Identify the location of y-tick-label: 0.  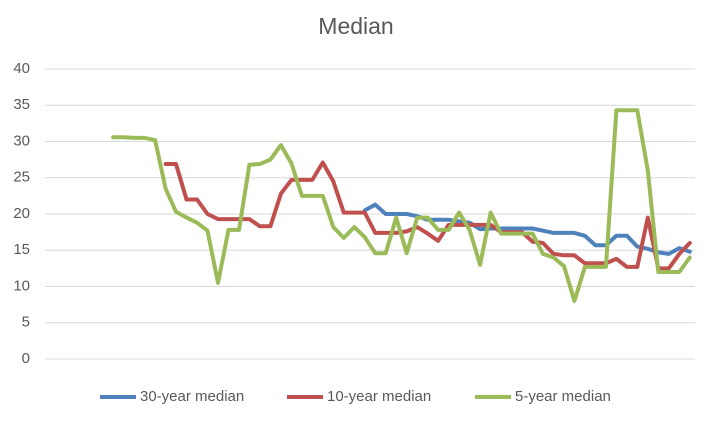
(26, 358).